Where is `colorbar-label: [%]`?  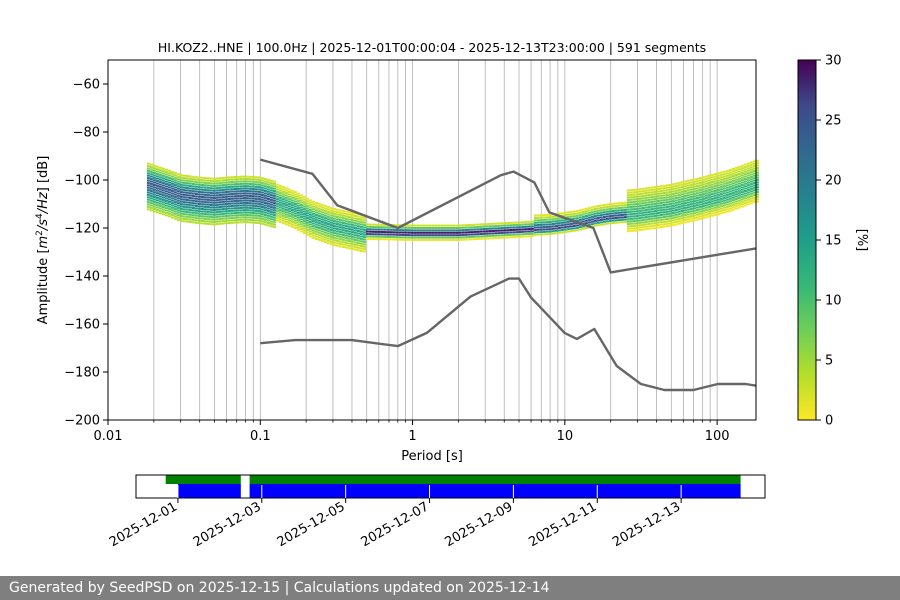 colorbar-label: [%] is located at coordinates (861, 240).